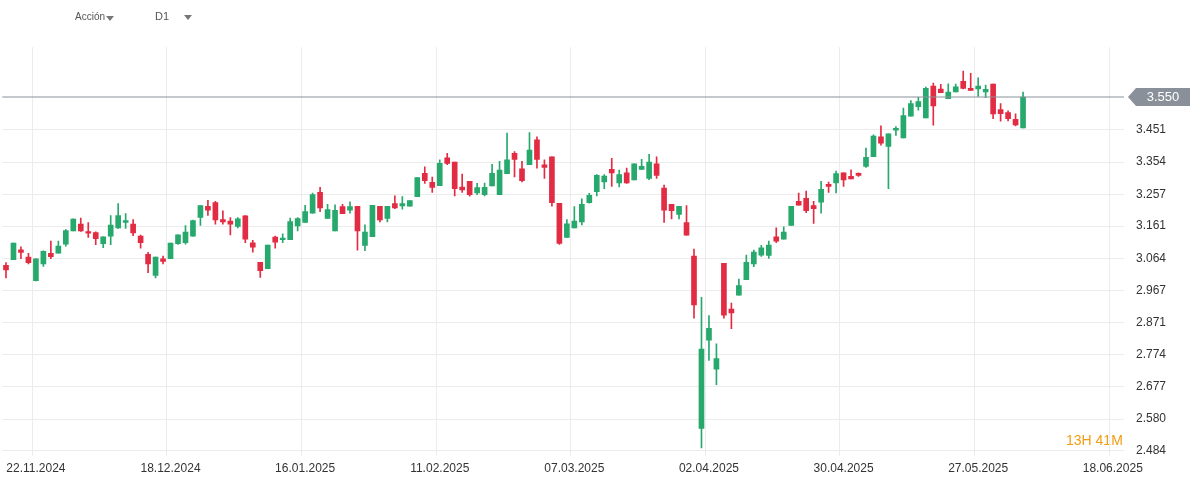  What do you see at coordinates (170, 468) in the screenshot?
I see `x-tick-label: 18.12.2024` at bounding box center [170, 468].